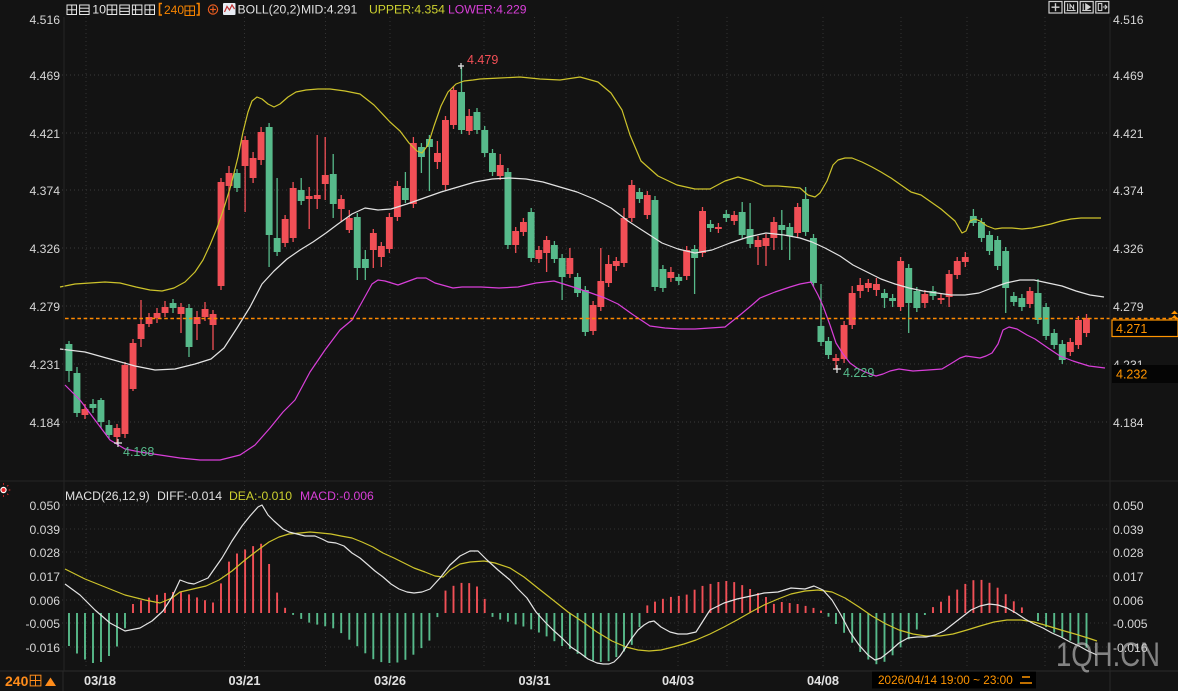 The image size is (1178, 691). What do you see at coordinates (482, 60) in the screenshot?
I see `svg-text: 4.479` at bounding box center [482, 60].